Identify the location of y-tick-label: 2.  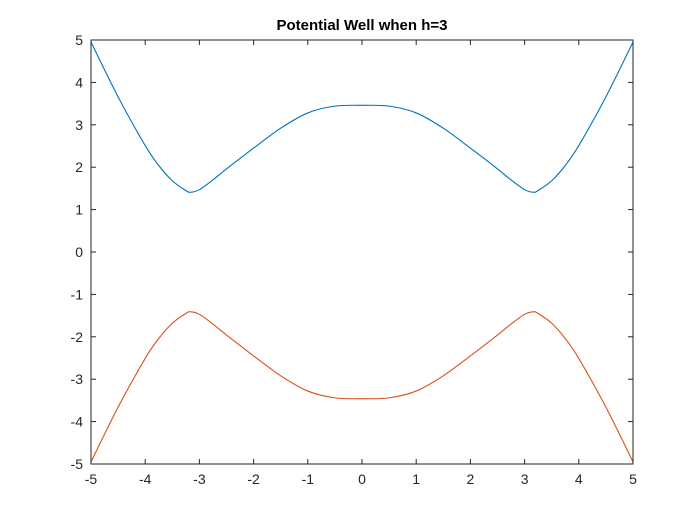
(79, 167).